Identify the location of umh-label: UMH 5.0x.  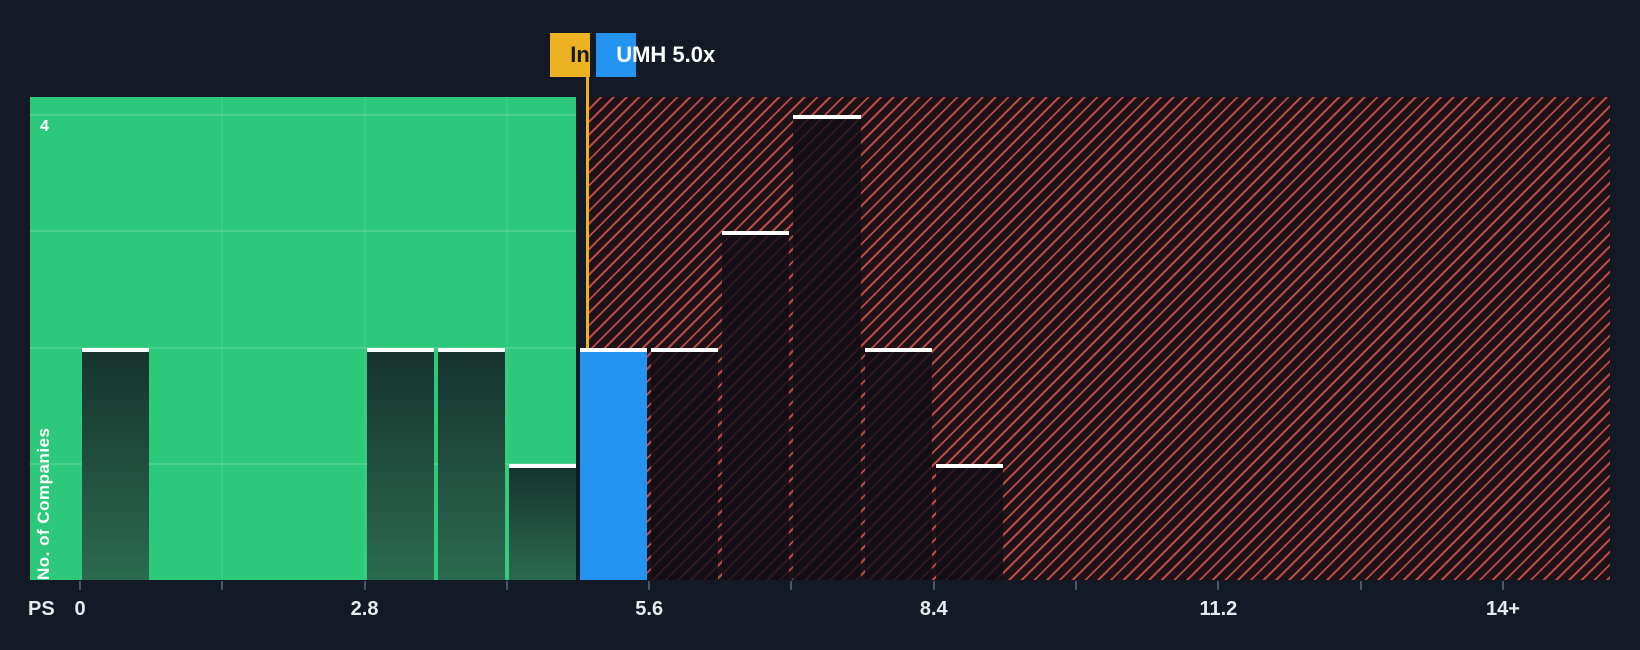
(666, 54).